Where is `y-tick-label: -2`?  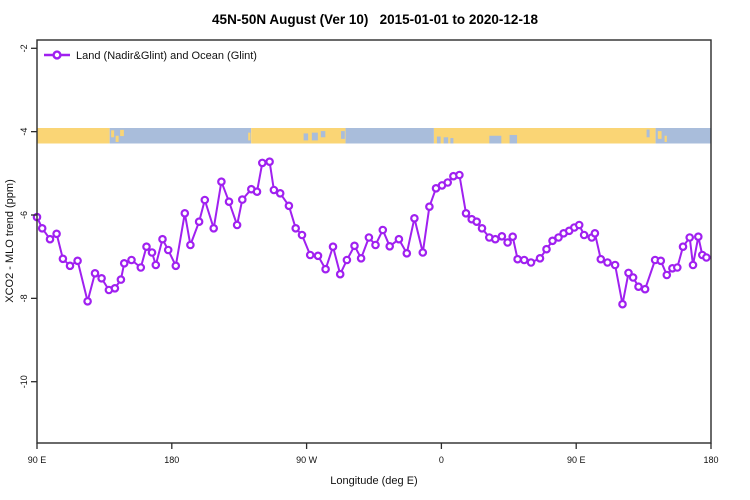 y-tick-label: -2 is located at coordinates (24, 48).